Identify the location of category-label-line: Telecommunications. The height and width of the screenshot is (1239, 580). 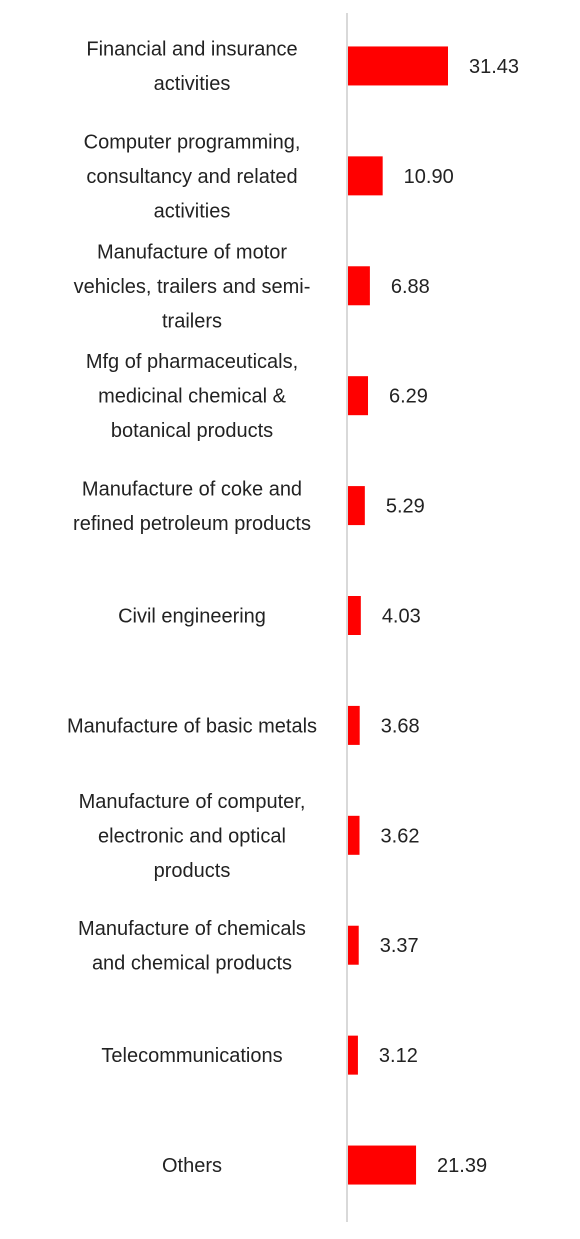
(191, 1056).